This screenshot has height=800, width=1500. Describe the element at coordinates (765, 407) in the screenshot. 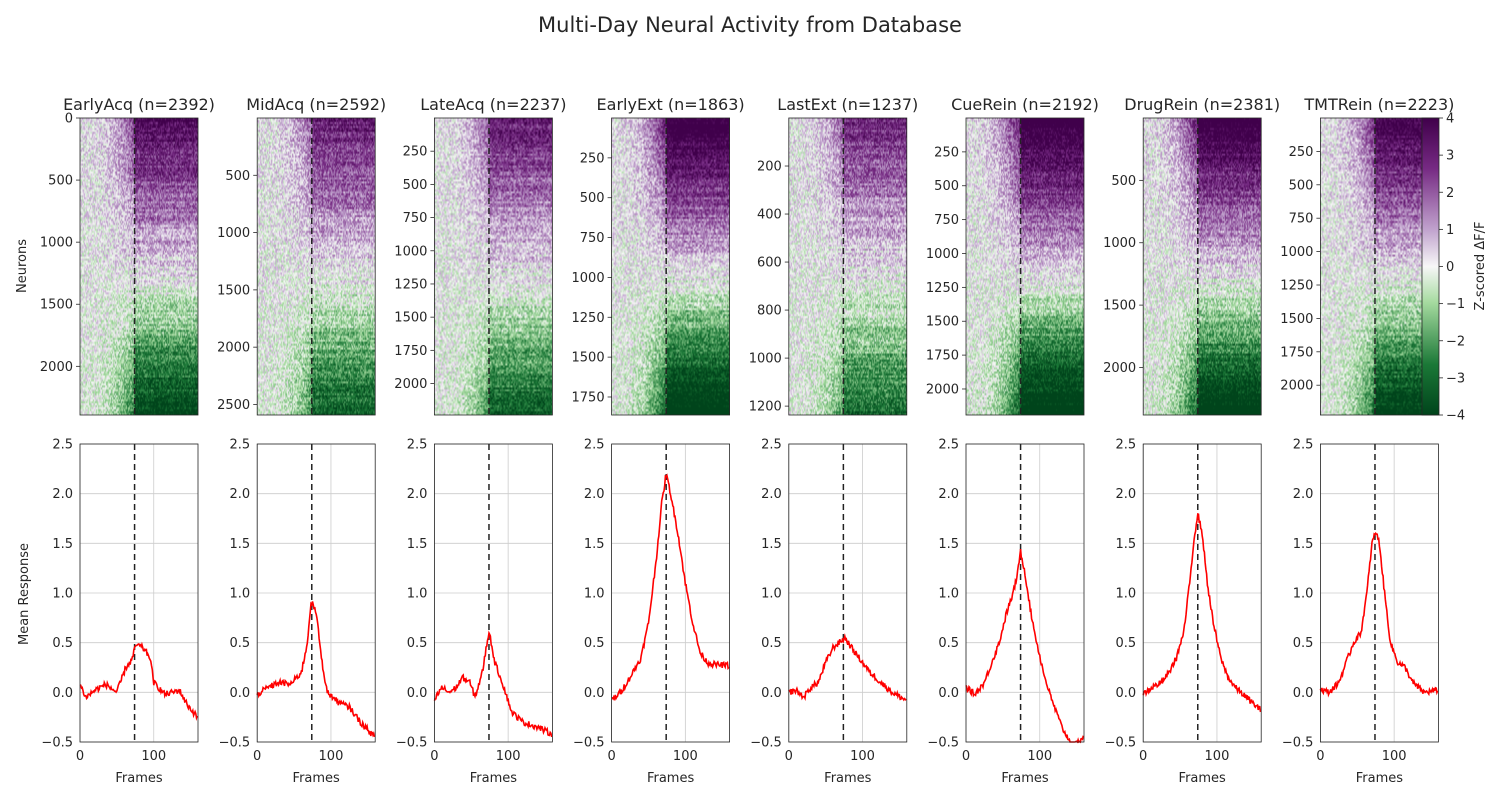

I see `heatmap-ytick-label: 1200` at that location.